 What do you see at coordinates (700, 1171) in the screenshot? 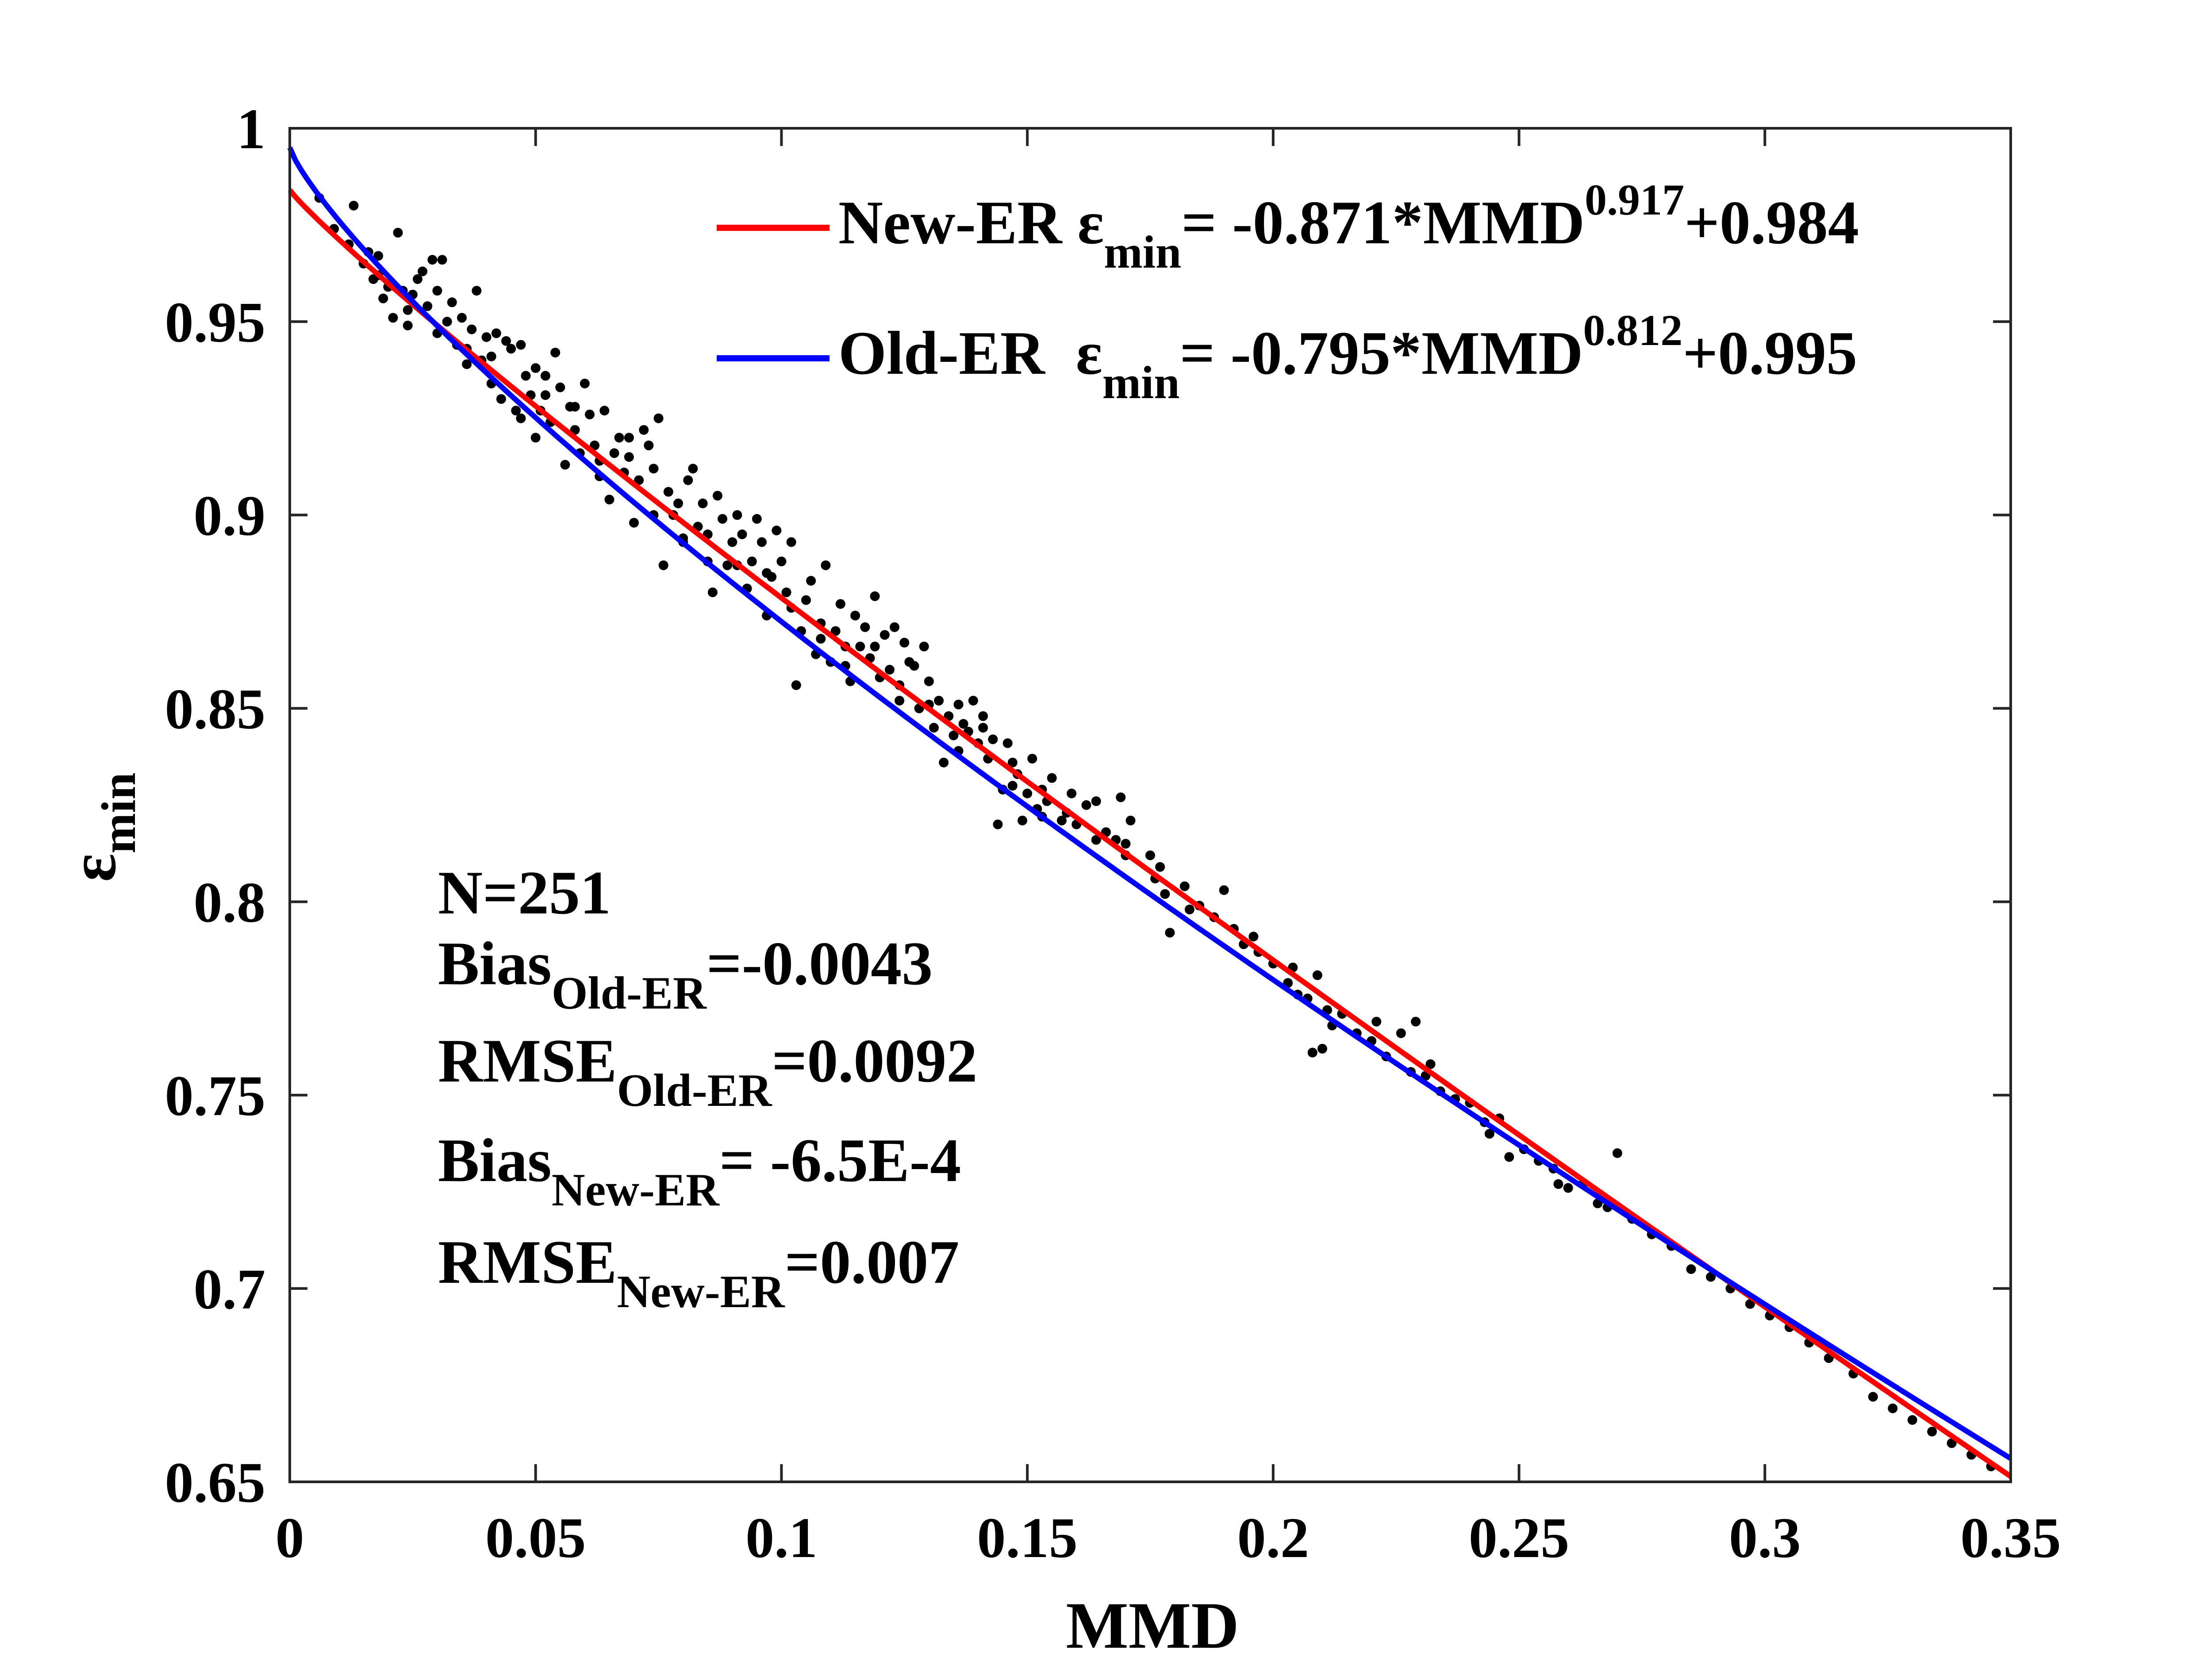
I see `annotation-bias-new-er: BiasNew-ER= -6.5E-4` at bounding box center [700, 1171].